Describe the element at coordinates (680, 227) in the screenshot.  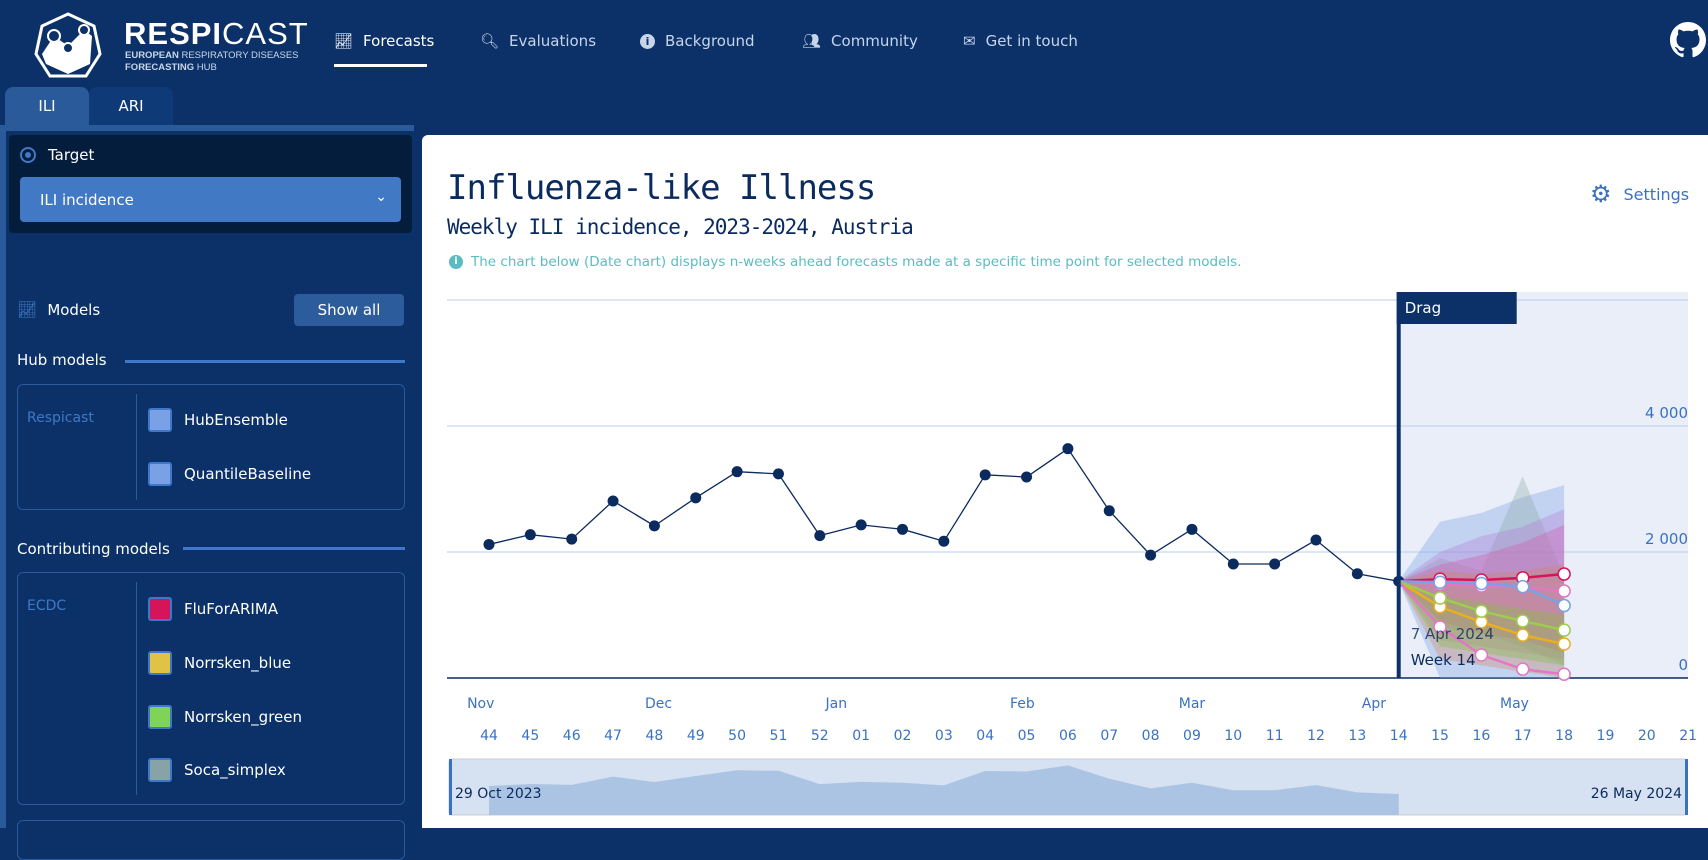
I see `page-subtitle: Weekly ILI incidence, 2023-2024, Austria` at that location.